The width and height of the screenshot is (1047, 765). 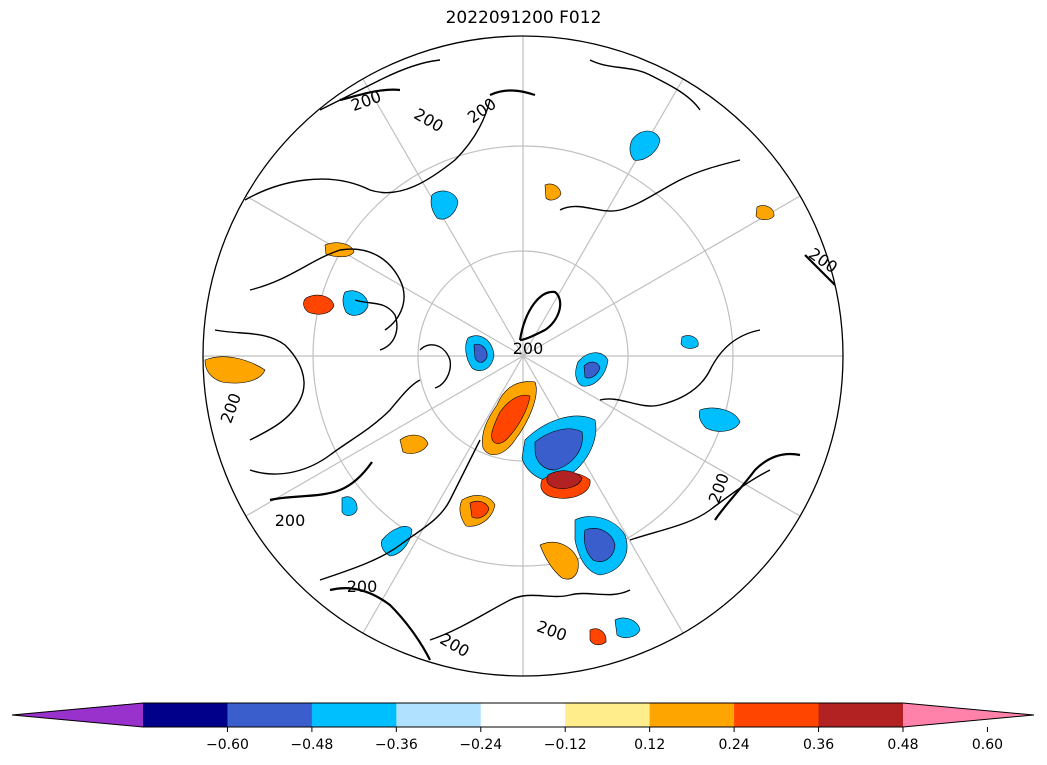 What do you see at coordinates (77, 715) in the screenshot?
I see `colorbar-extend-low` at bounding box center [77, 715].